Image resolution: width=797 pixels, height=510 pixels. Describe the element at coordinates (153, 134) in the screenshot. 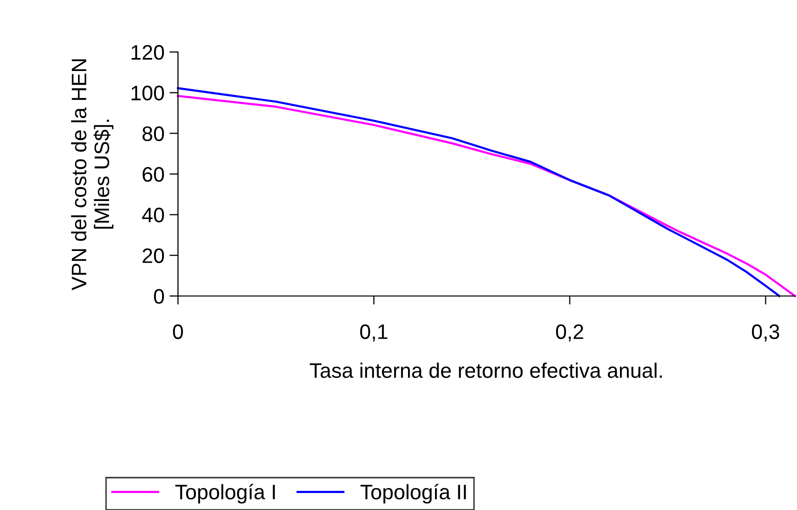

I see `y-tick-label: 80` at that location.